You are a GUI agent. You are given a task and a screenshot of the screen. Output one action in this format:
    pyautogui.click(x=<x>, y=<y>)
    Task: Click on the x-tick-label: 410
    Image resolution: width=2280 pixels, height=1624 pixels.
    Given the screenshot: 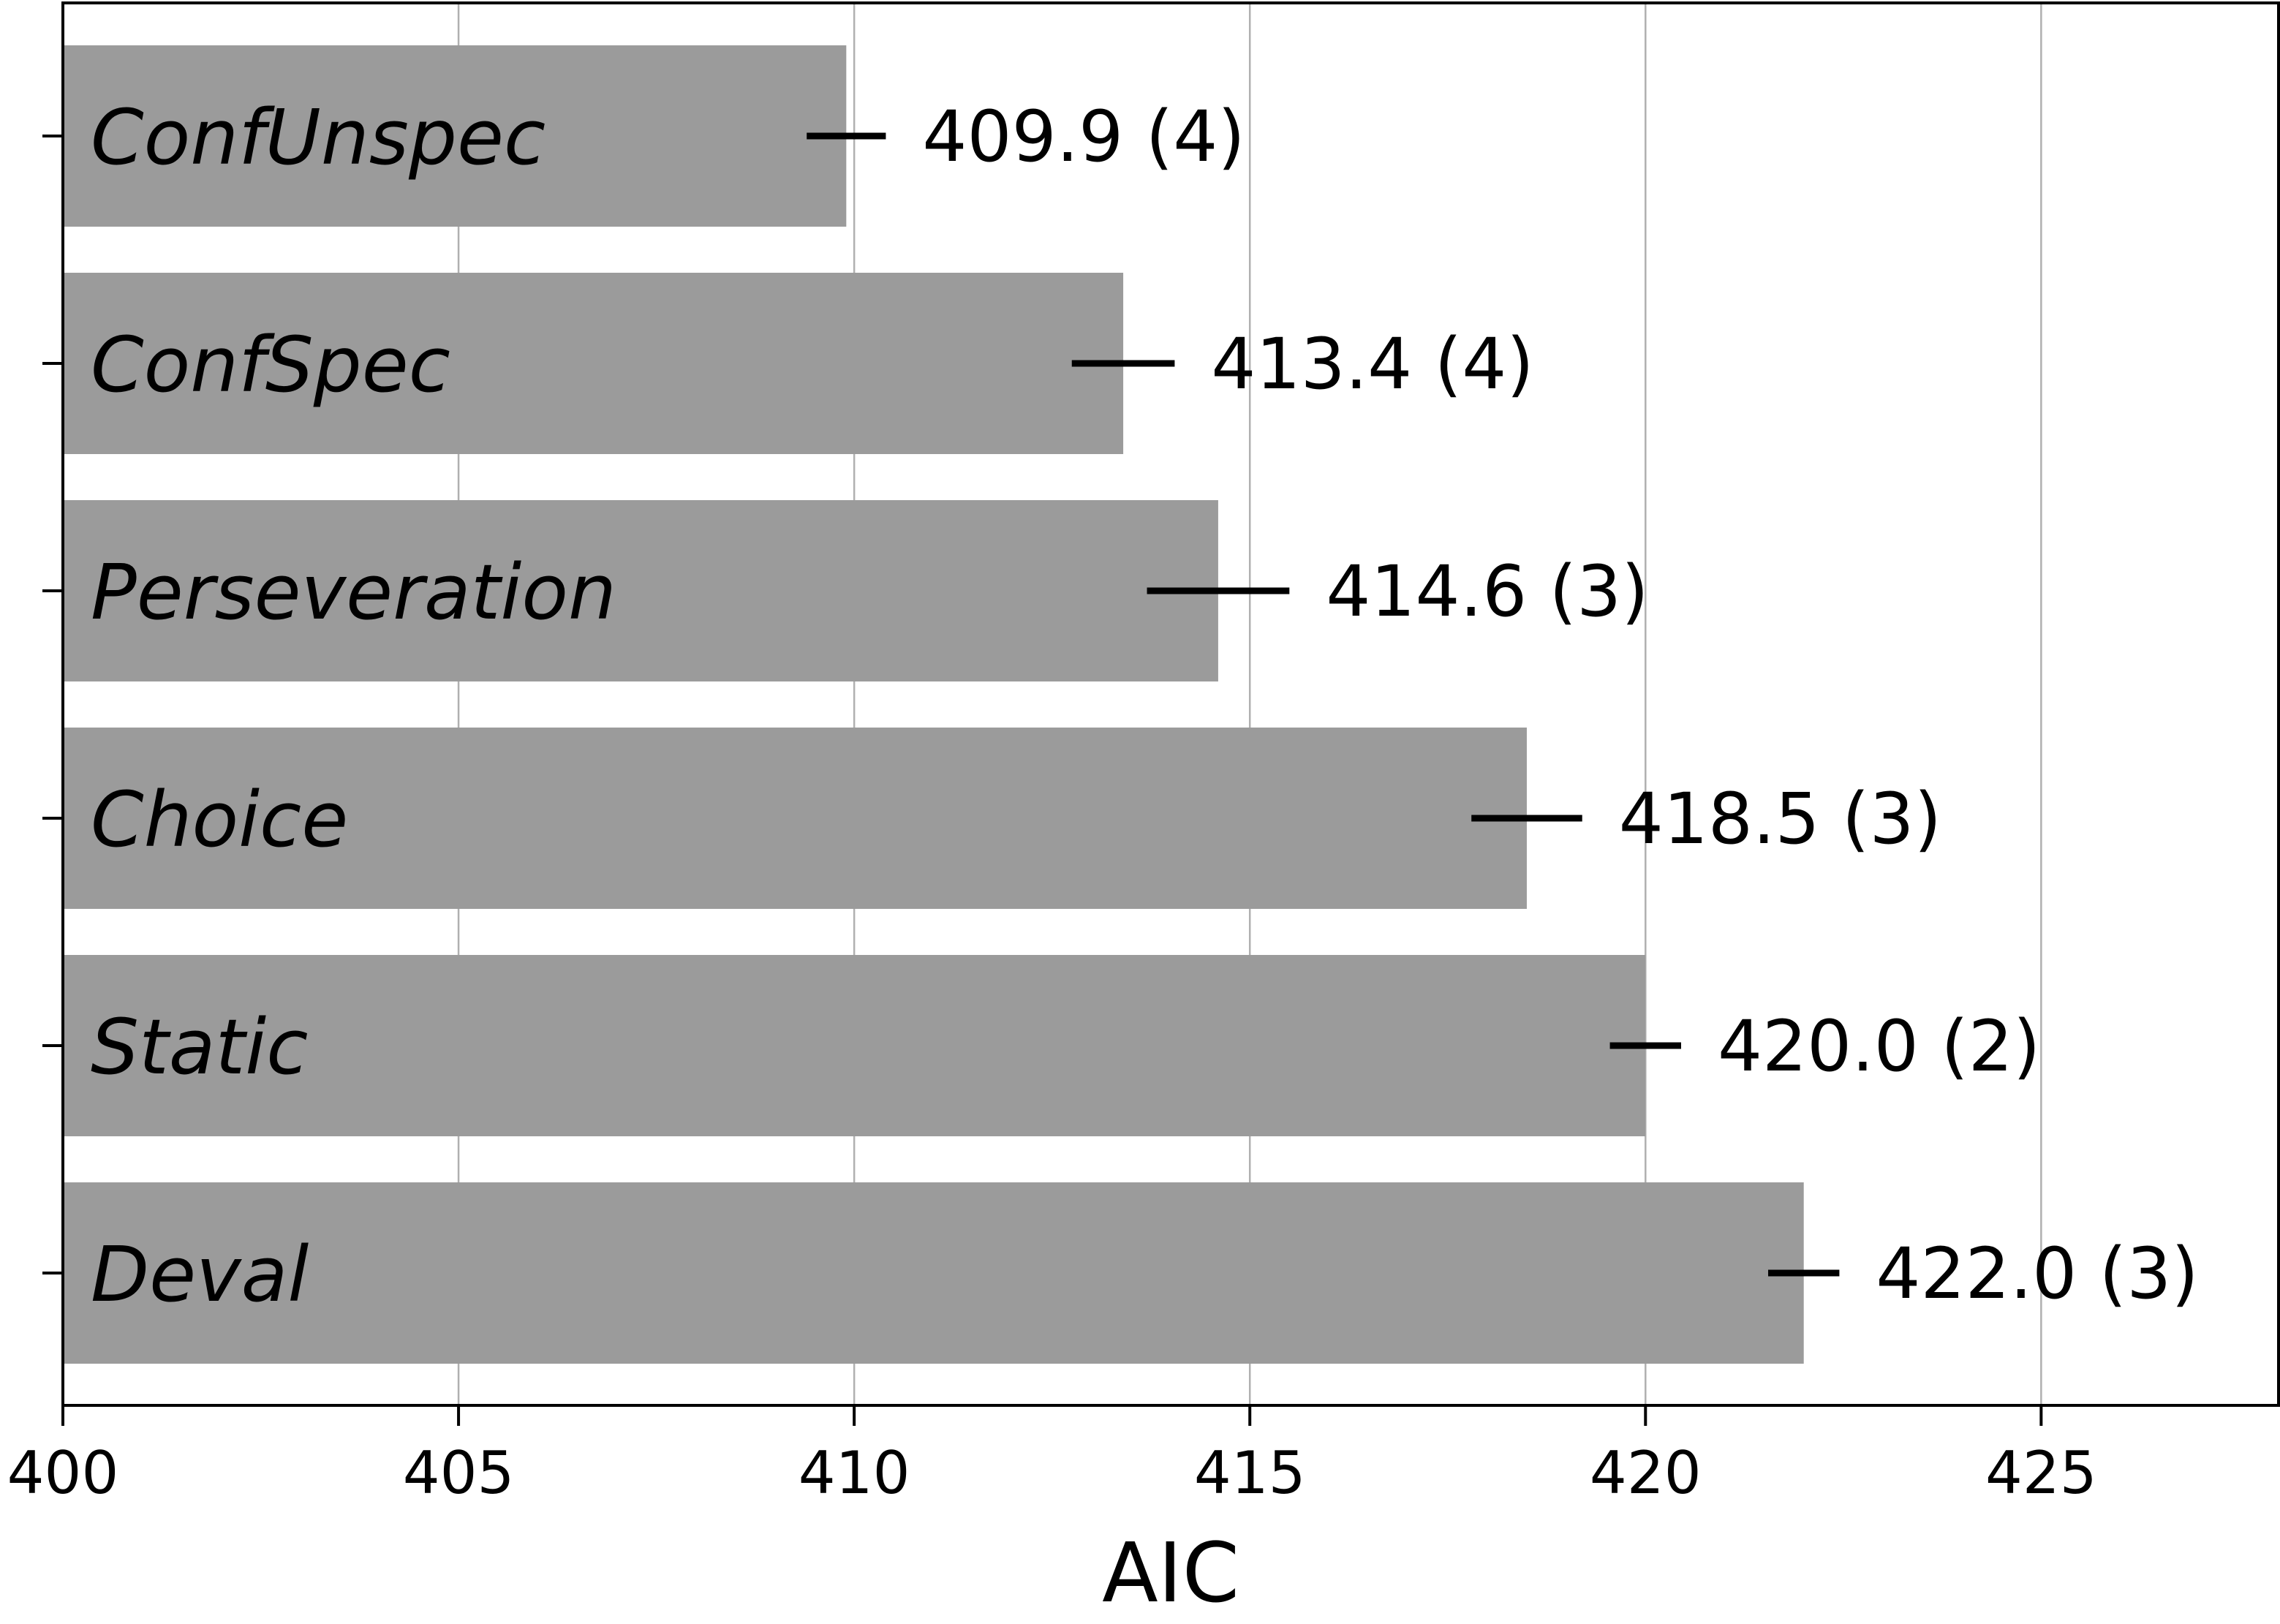 What is the action you would take?
    pyautogui.click(x=854, y=1473)
    